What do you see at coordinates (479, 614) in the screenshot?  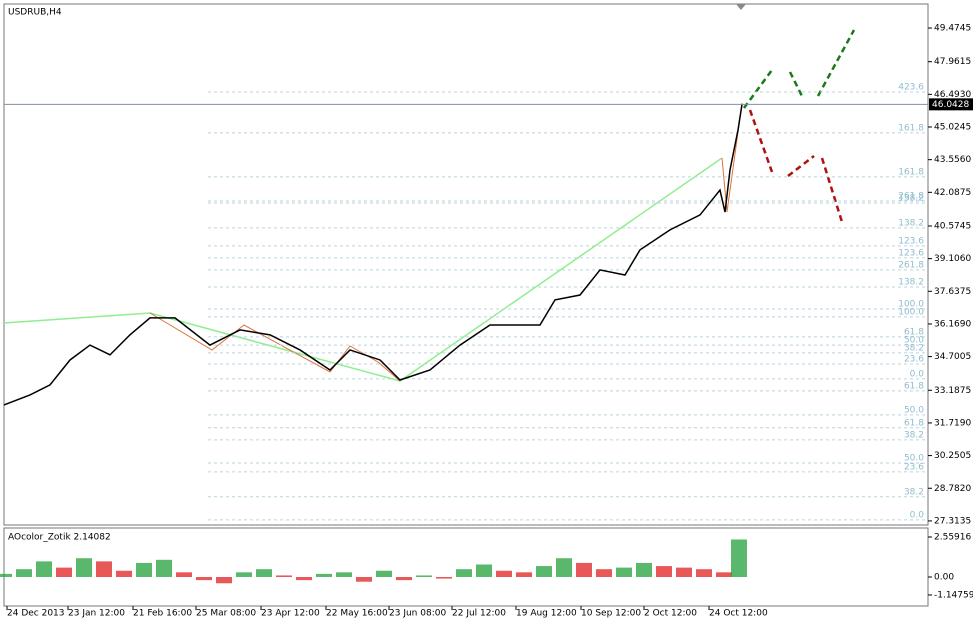 I see `x-tick-label: 22 Jul 12:00` at bounding box center [479, 614].